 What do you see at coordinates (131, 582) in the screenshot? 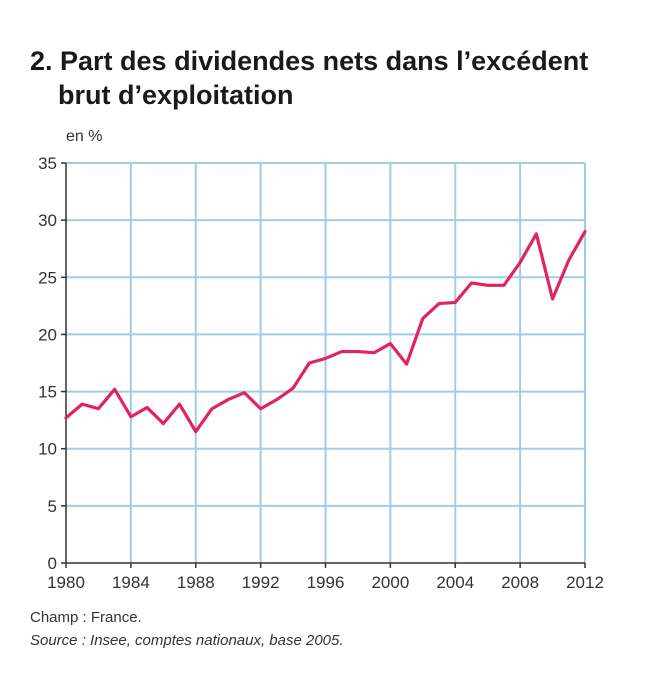
I see `x-tick-label: 1984` at bounding box center [131, 582].